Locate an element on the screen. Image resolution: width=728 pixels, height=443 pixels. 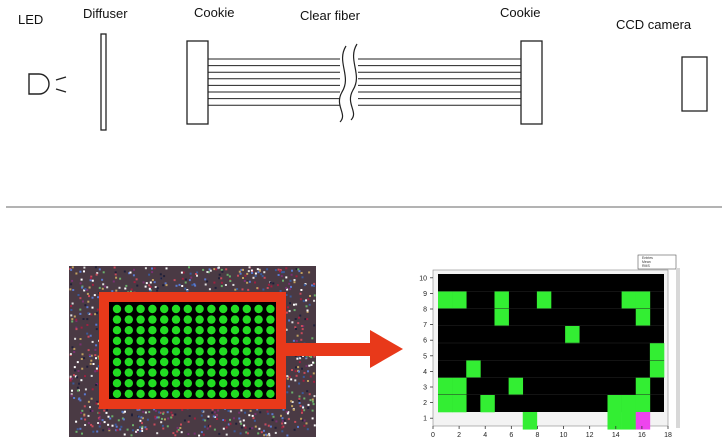
legend-line: Mean is located at coordinates (646, 262).